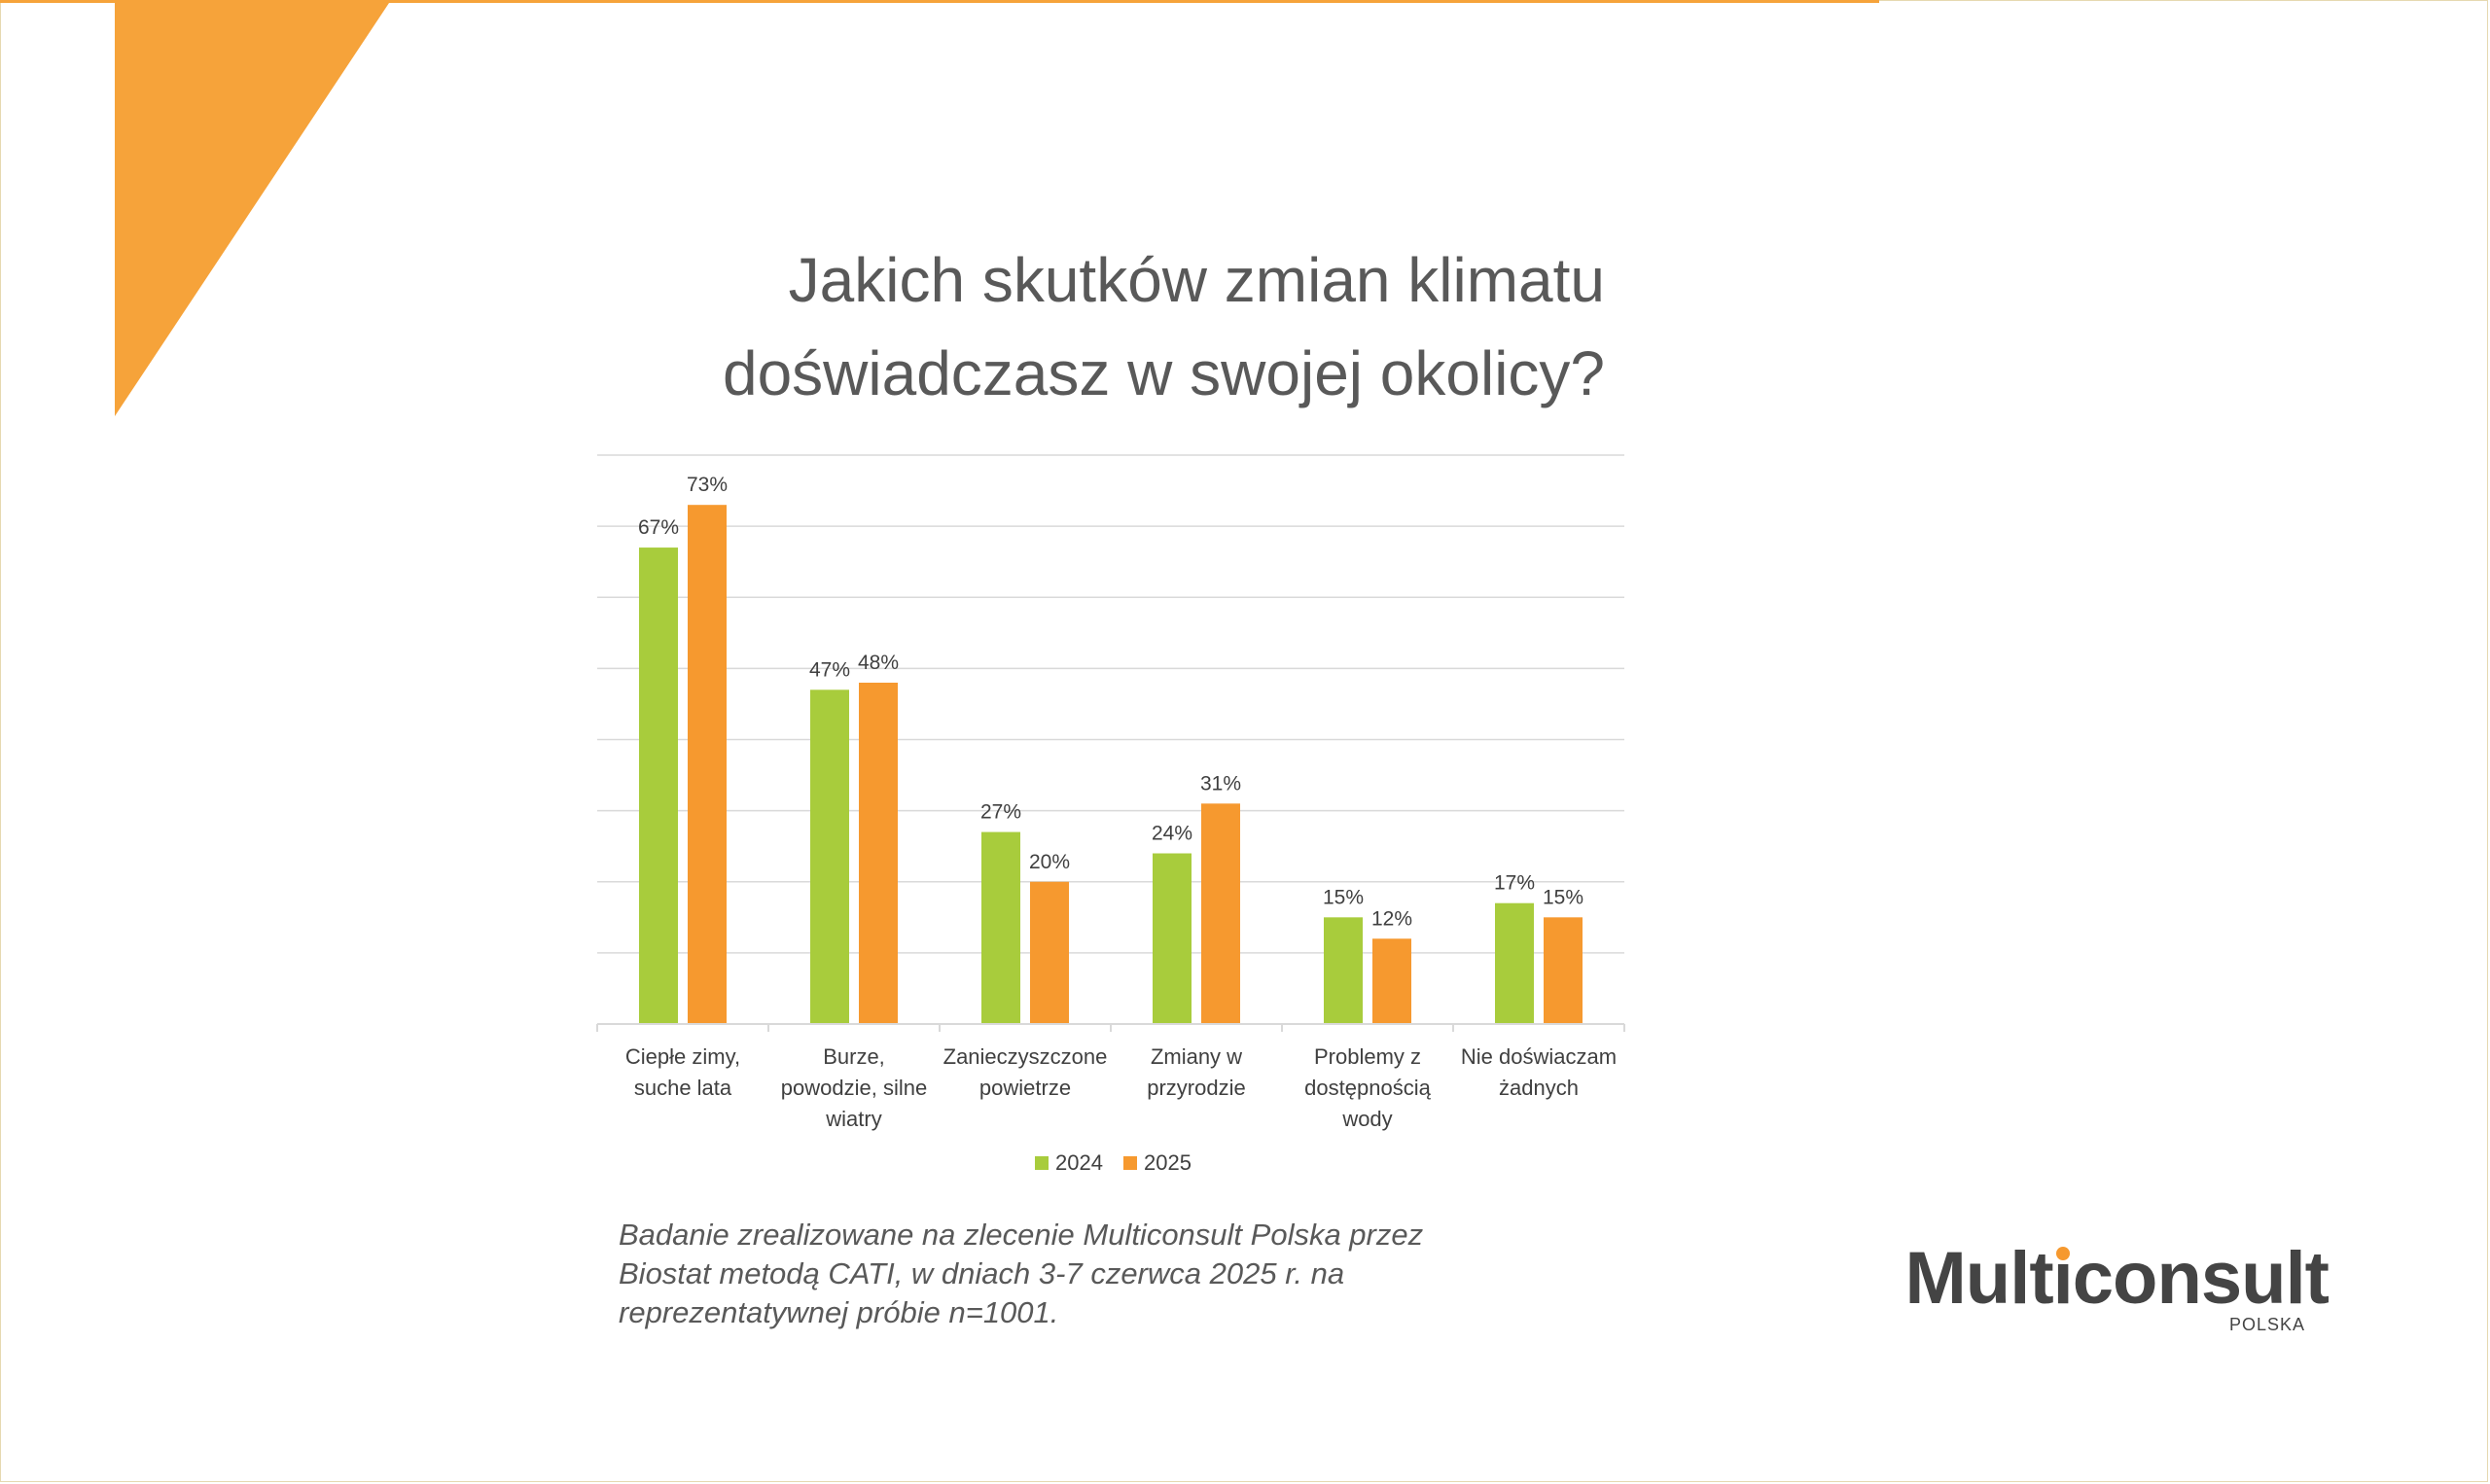 Image resolution: width=2490 pixels, height=1484 pixels. Describe the element at coordinates (707, 485) in the screenshot. I see `data-label-2025: 73%` at that location.